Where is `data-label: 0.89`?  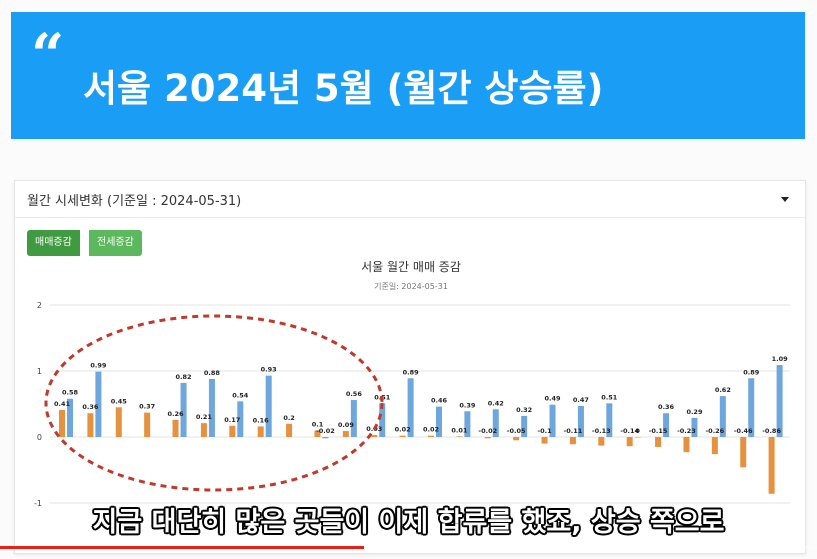
data-label: 0.89 is located at coordinates (751, 372).